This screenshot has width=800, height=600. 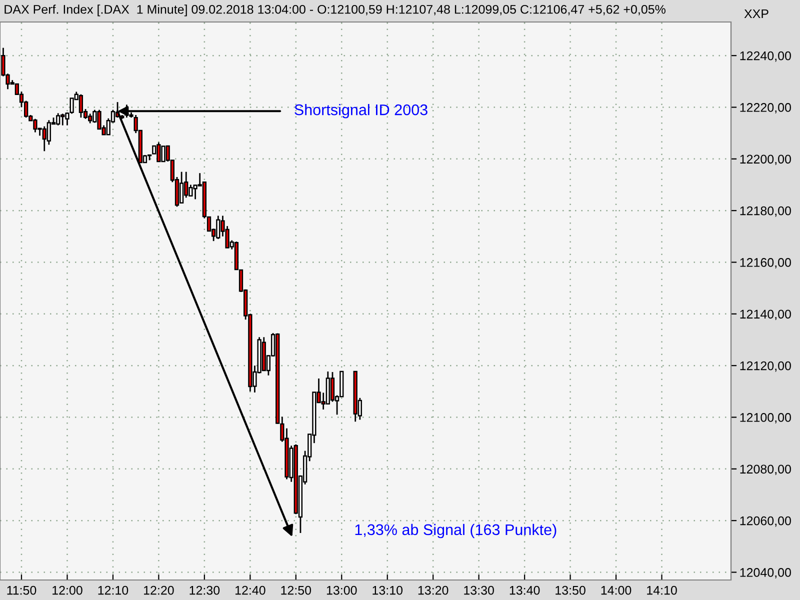 I want to click on text: XXP, so click(x=756, y=13).